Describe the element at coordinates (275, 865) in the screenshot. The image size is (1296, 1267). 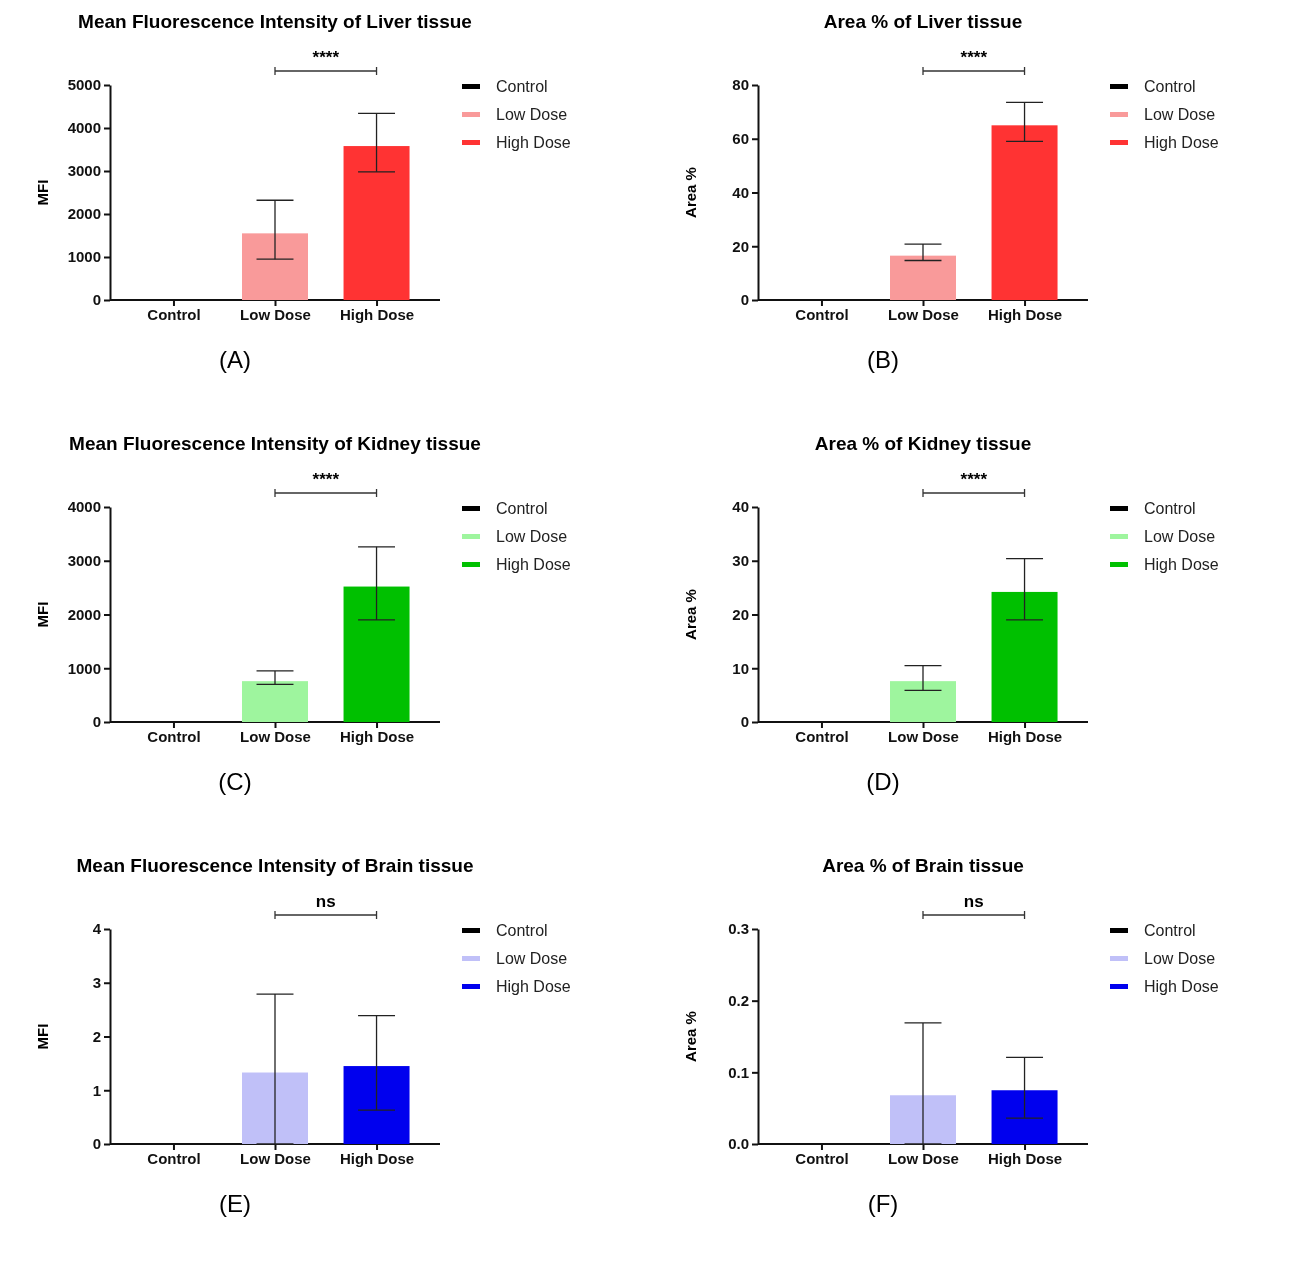
I see `chart-title: Mean Fluorescence Intensity of Brain tissue` at that location.